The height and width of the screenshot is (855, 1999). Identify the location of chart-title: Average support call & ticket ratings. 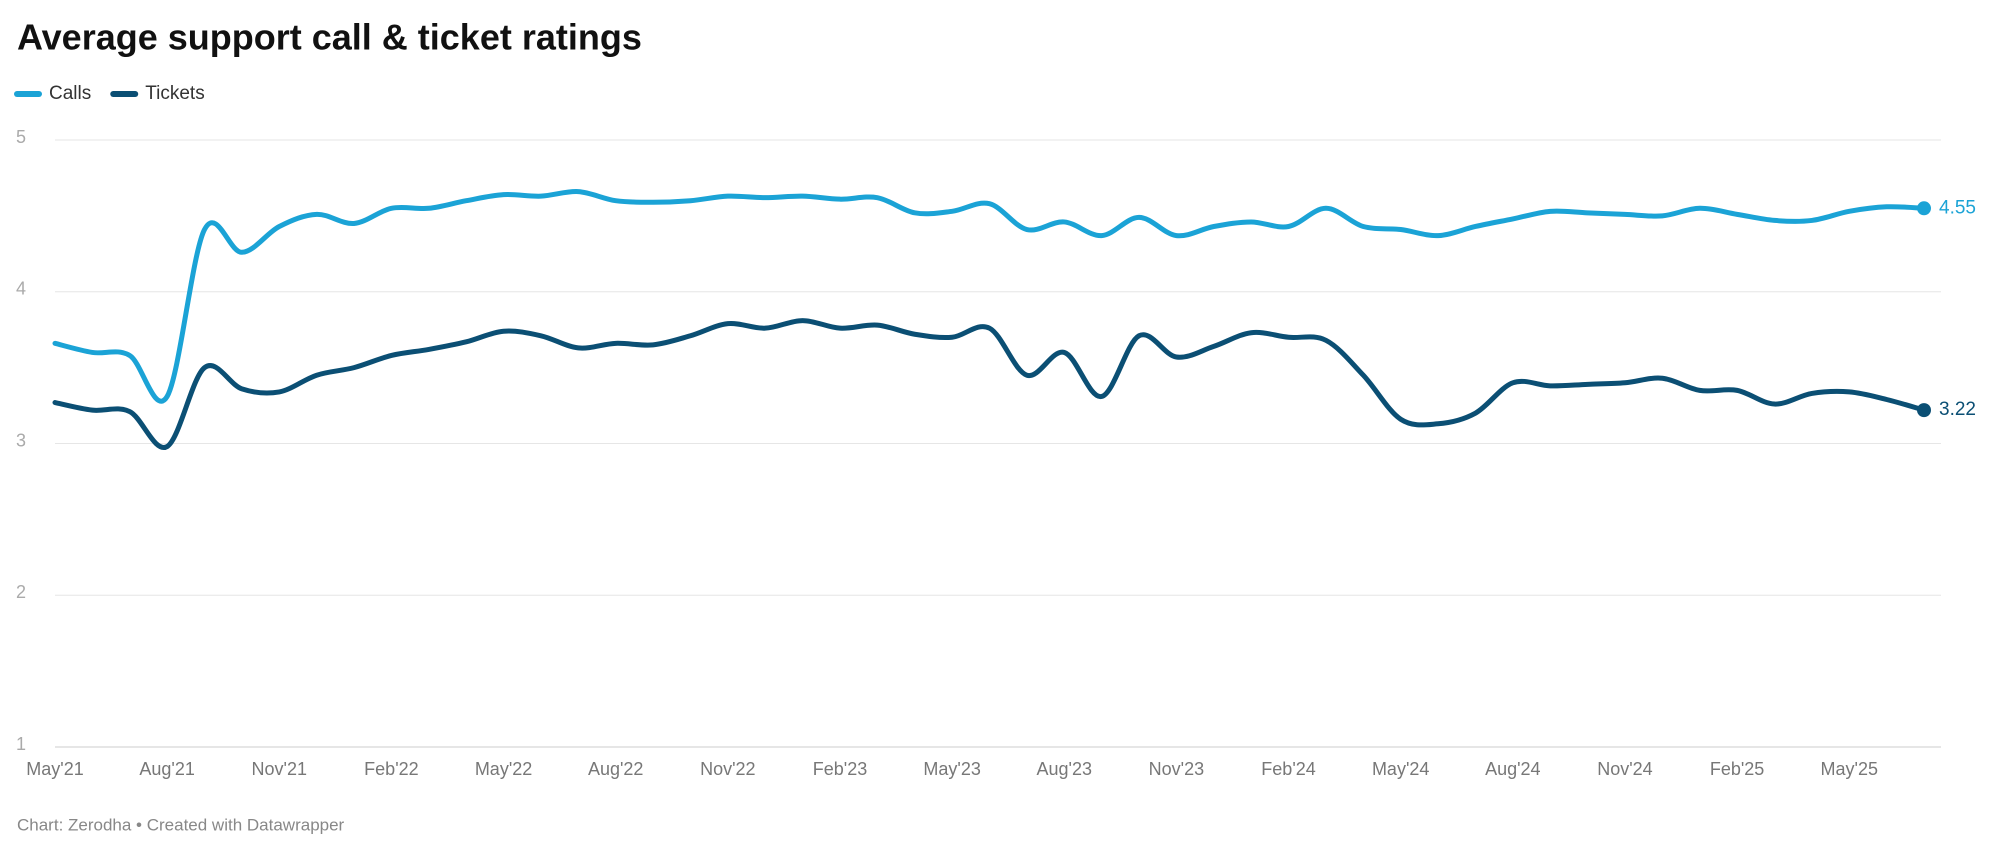
(329, 37).